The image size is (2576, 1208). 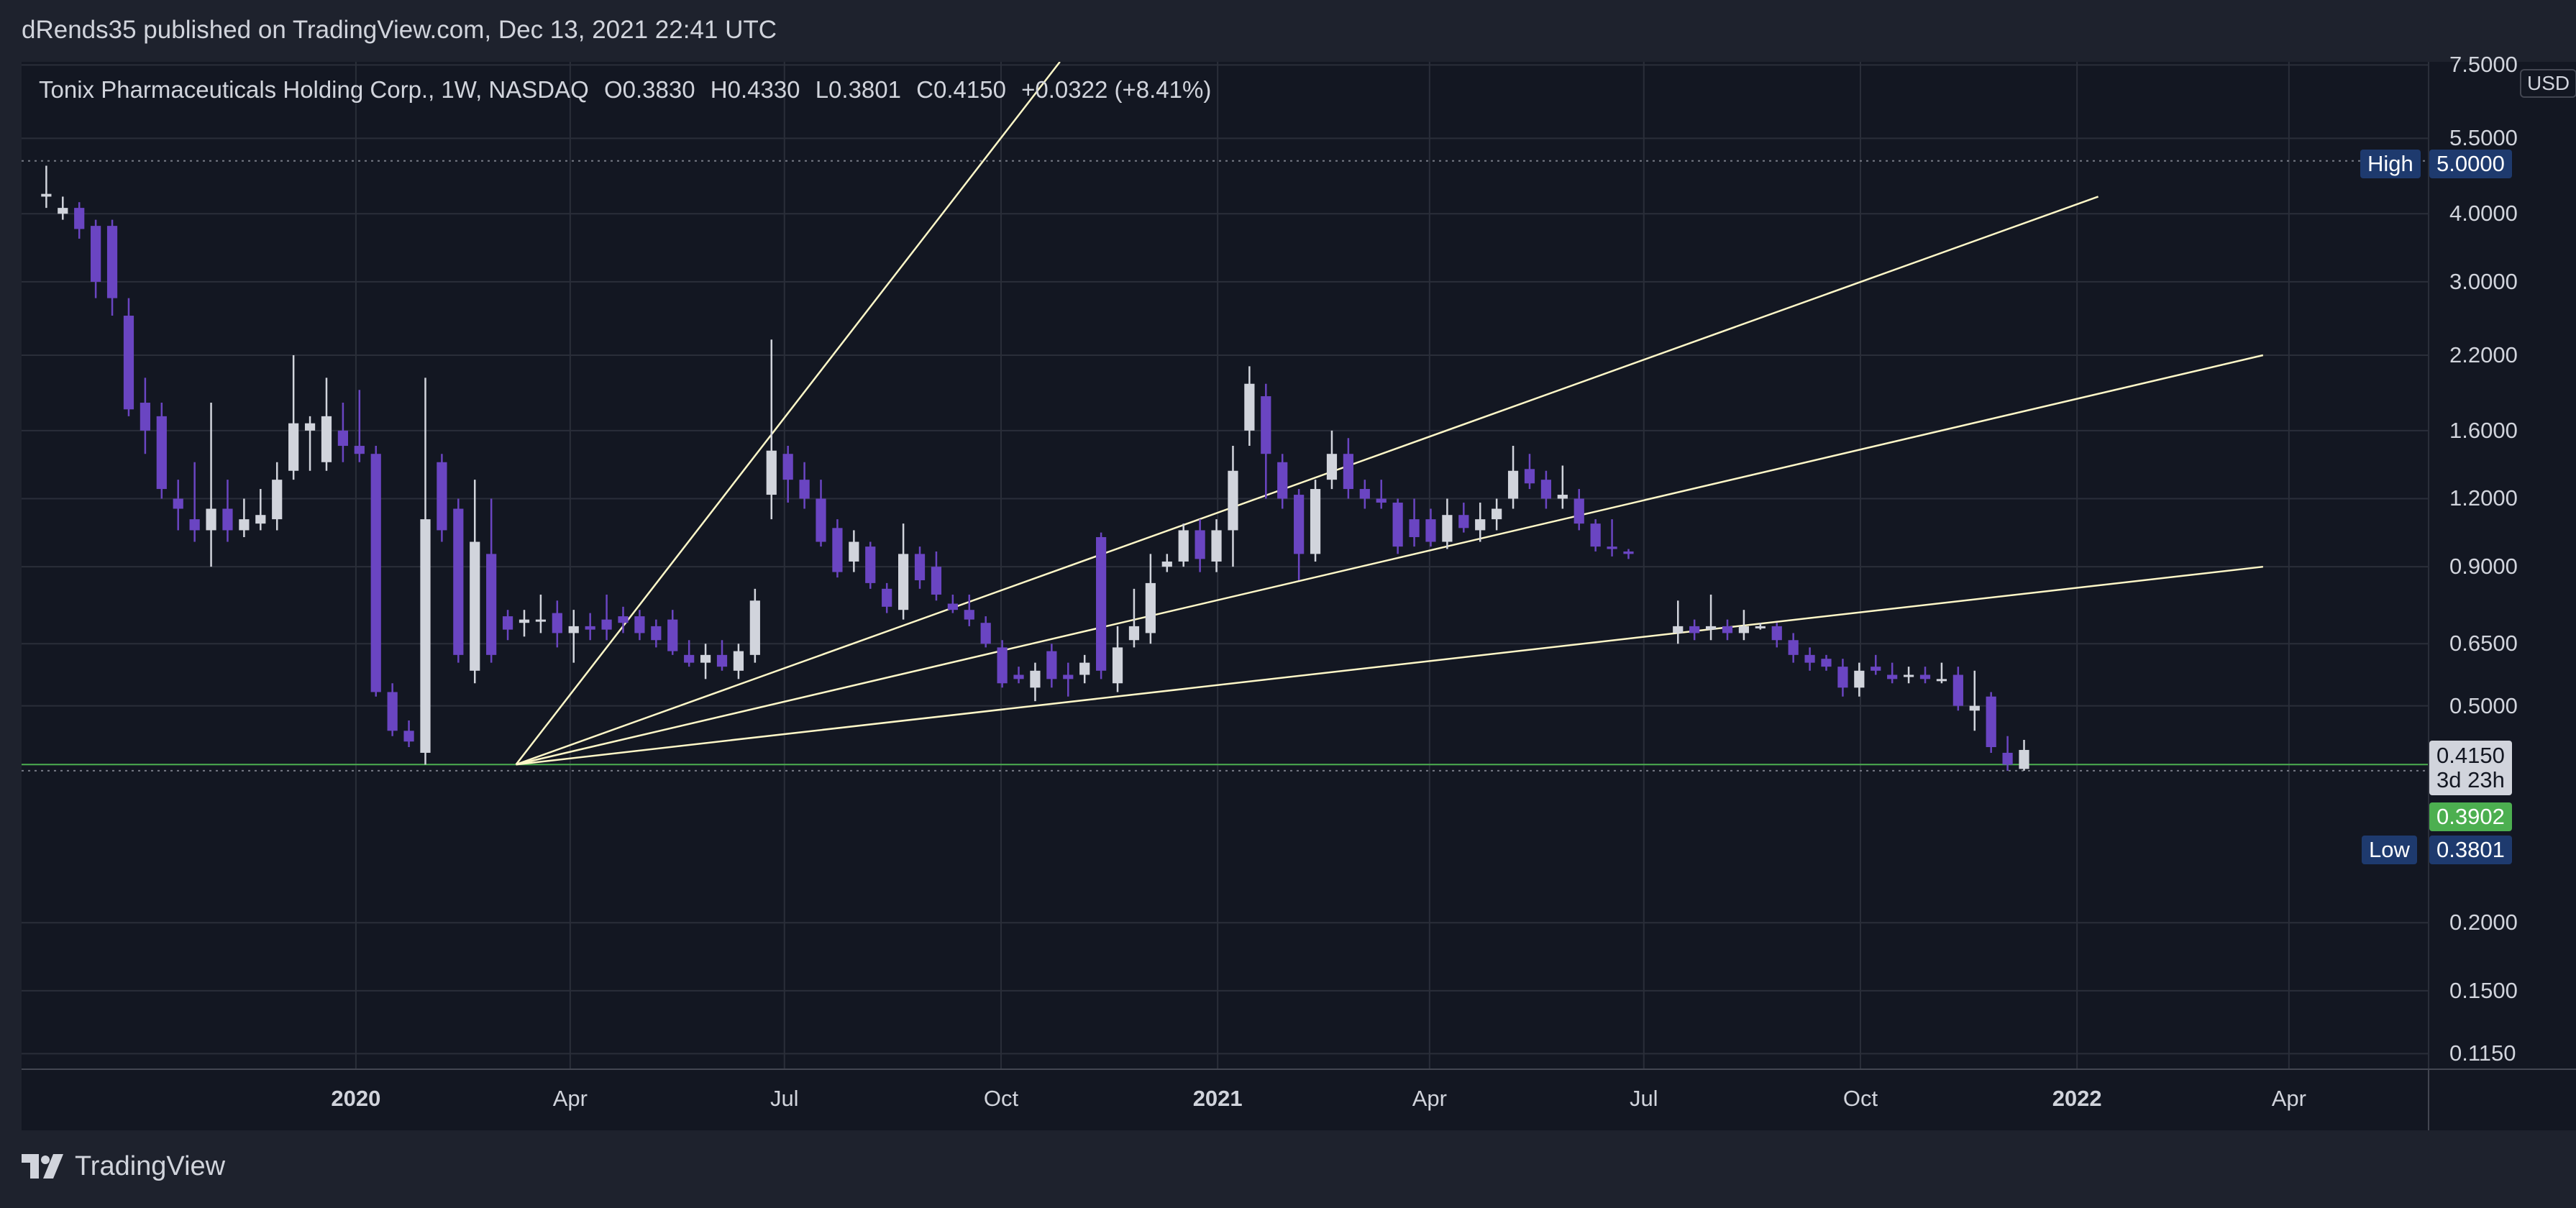 What do you see at coordinates (755, 89) in the screenshot?
I see `legend-high: H0.4330` at bounding box center [755, 89].